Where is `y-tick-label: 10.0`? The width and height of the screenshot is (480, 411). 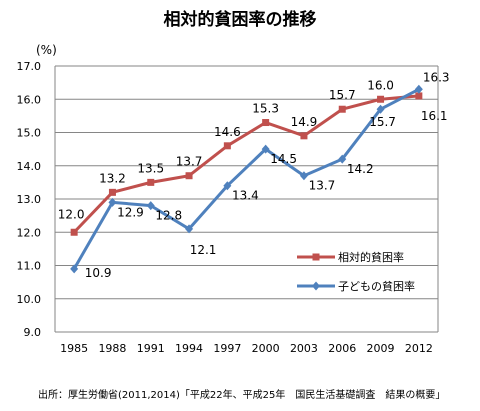 y-tick-label: 10.0 is located at coordinates (29, 299).